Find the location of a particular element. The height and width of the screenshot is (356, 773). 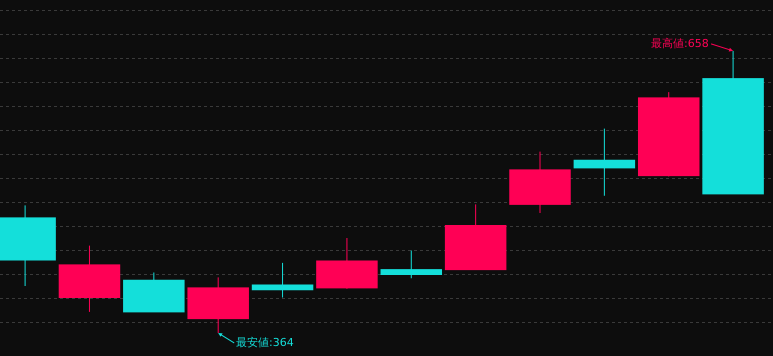

annotation: 最高値:658 is located at coordinates (680, 43).